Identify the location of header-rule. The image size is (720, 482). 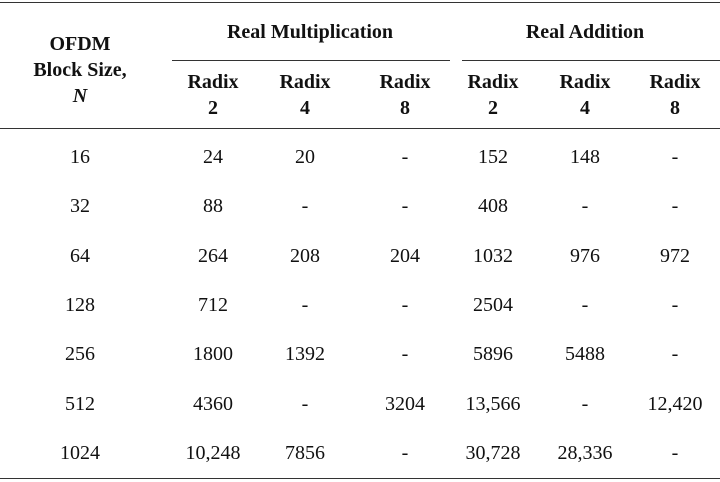
(360, 128).